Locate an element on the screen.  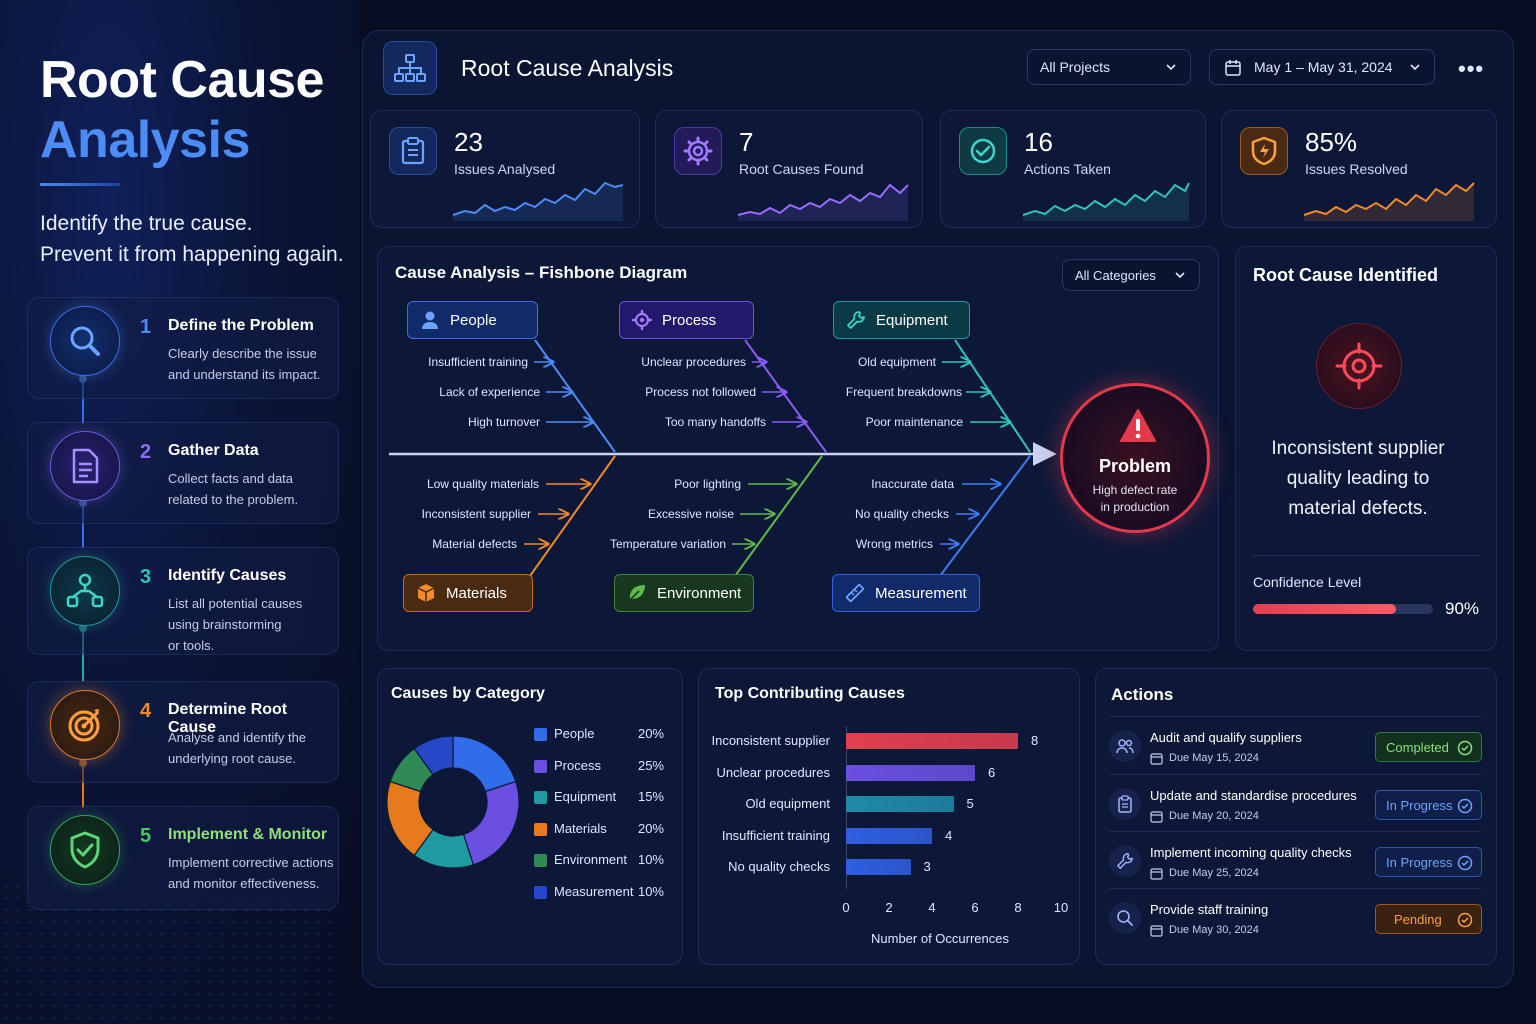
legend-item: Environment 10% is located at coordinates (599, 861).